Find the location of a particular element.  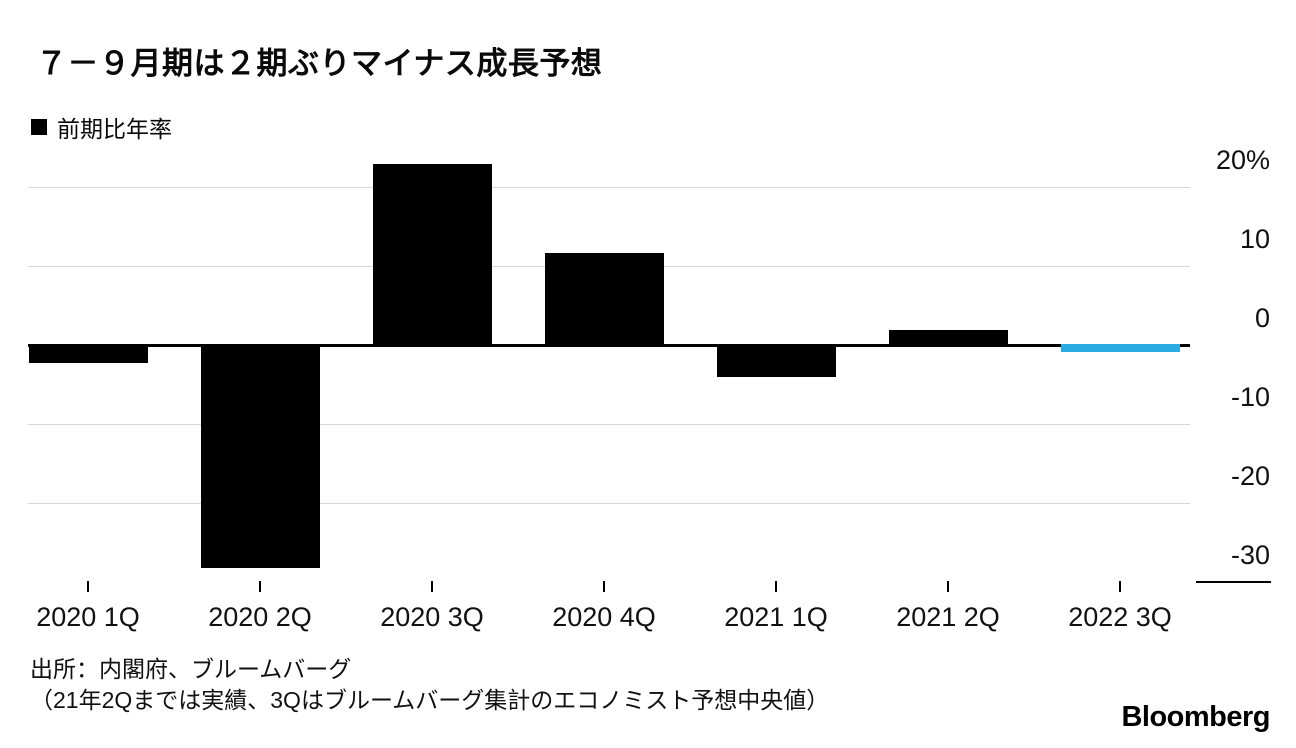

y-axis-label: -20 is located at coordinates (1250, 476).